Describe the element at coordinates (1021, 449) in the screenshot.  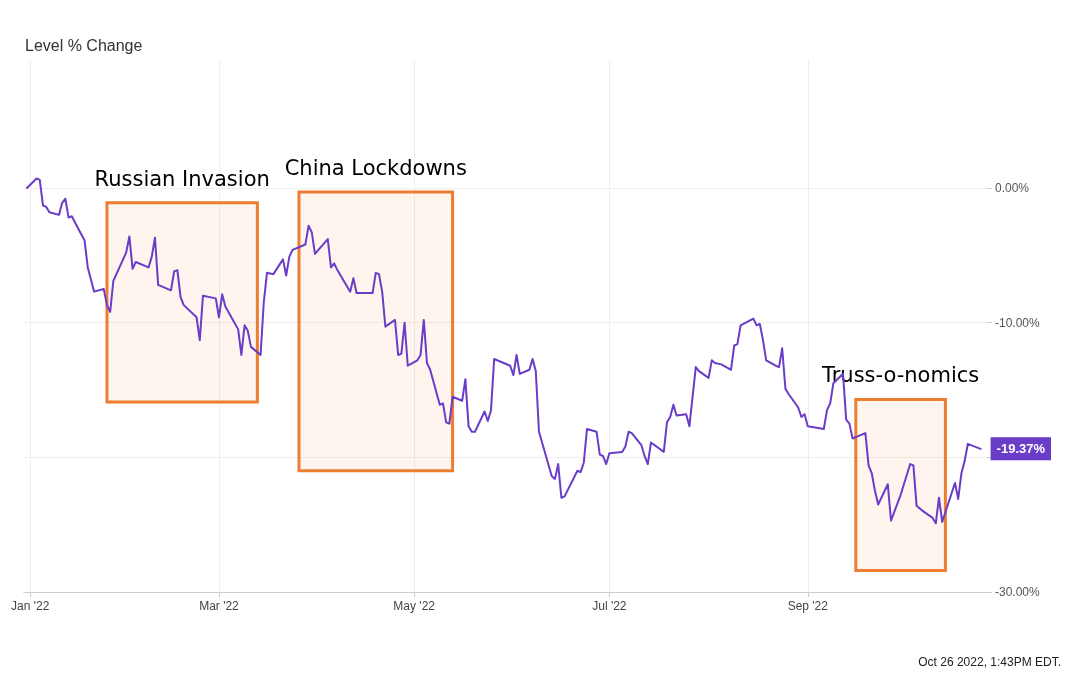
I see `annotation: -19.37%` at that location.